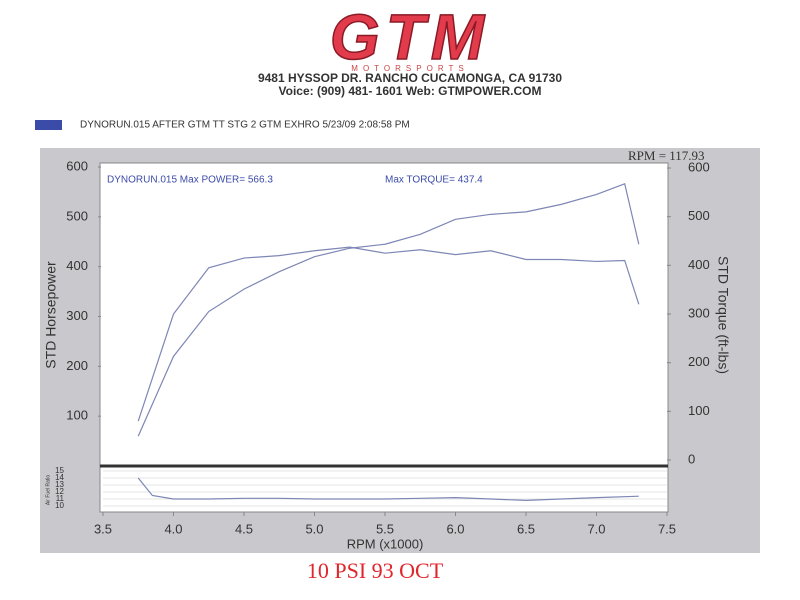 The width and height of the screenshot is (800, 600). I want to click on logo: GTM, so click(410, 37).